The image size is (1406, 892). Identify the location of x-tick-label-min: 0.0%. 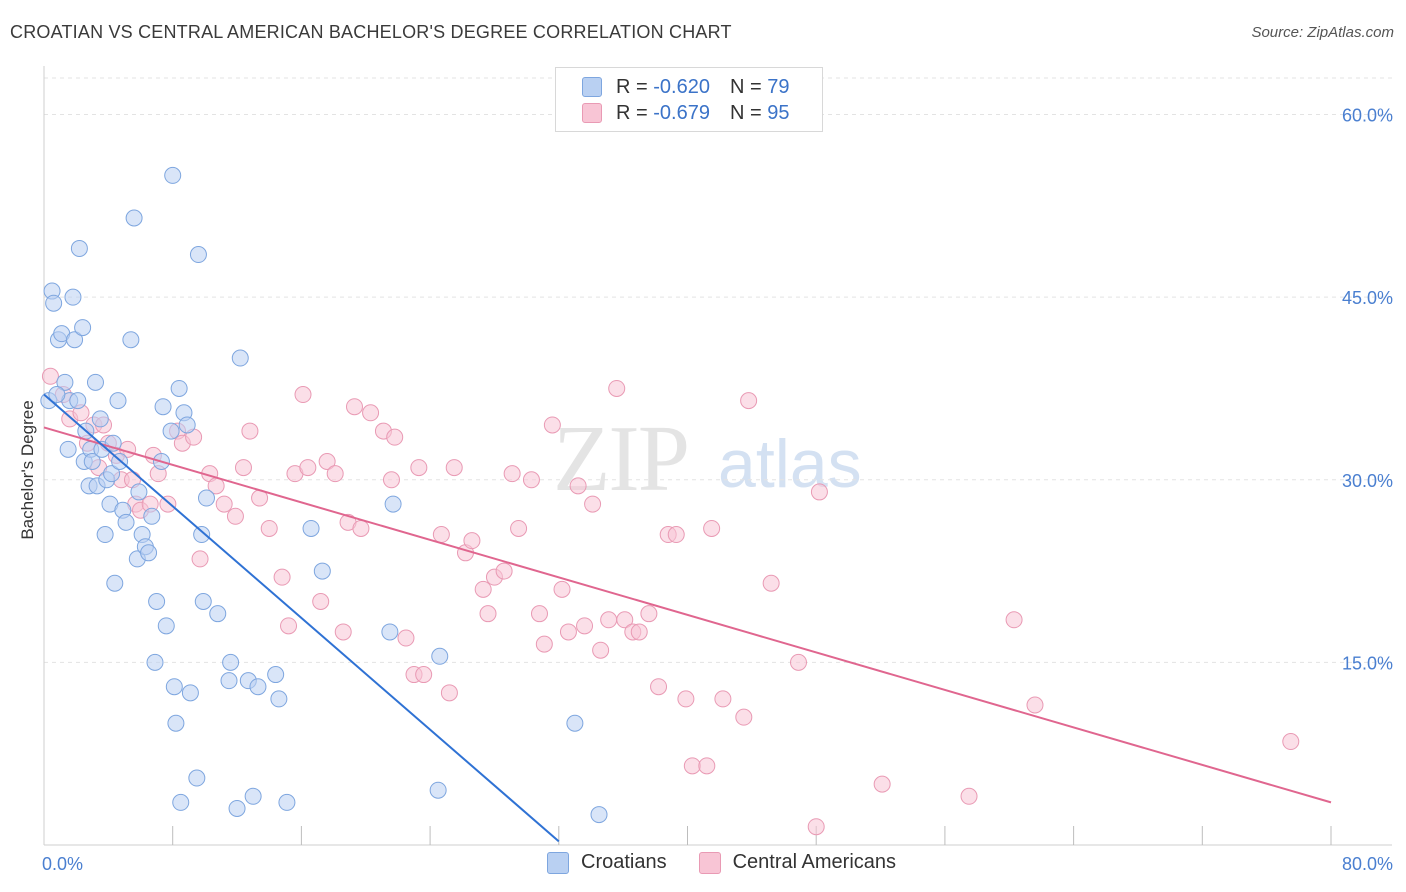
(62, 864).